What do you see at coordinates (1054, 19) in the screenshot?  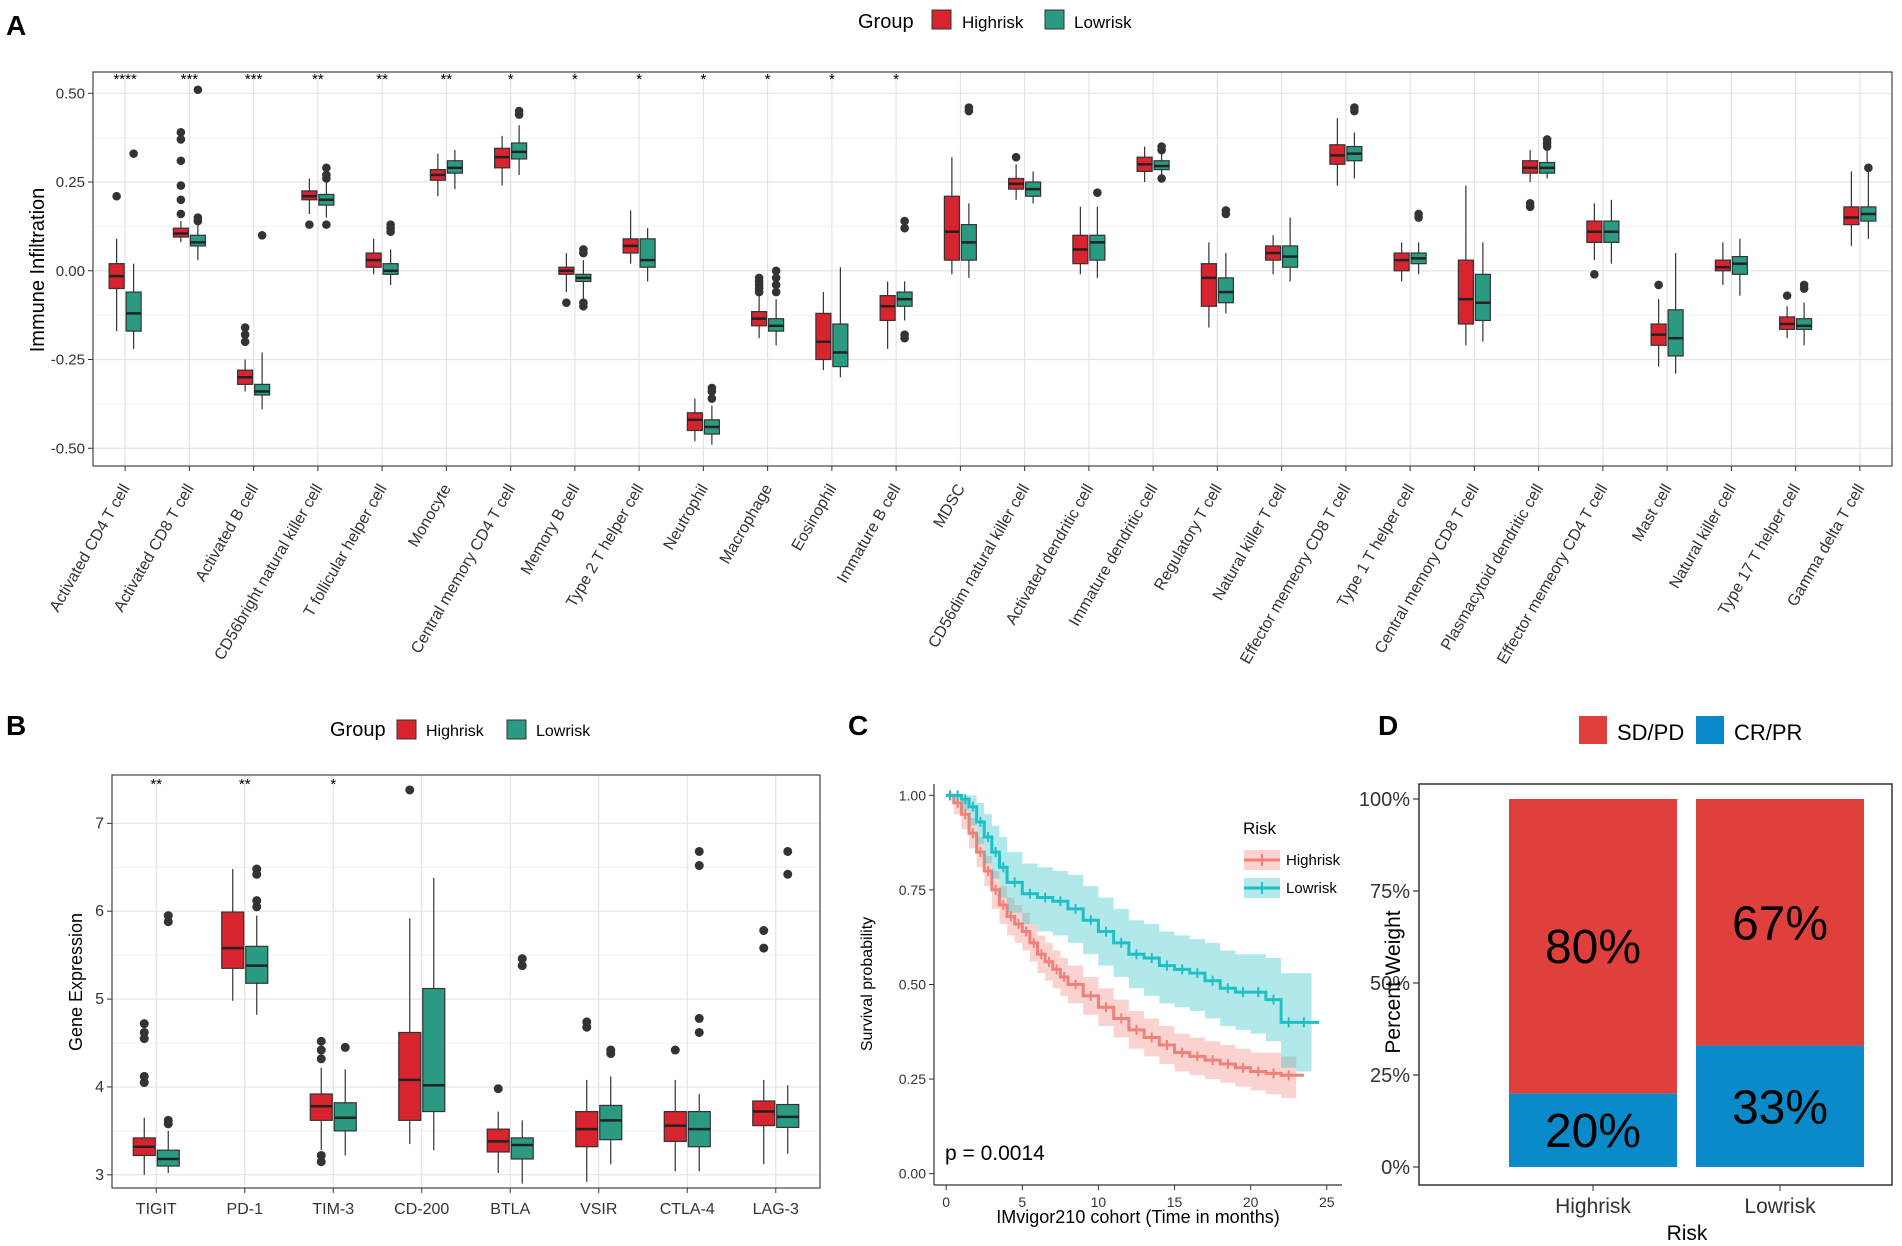 I see `legend-swatch-lowrisk` at bounding box center [1054, 19].